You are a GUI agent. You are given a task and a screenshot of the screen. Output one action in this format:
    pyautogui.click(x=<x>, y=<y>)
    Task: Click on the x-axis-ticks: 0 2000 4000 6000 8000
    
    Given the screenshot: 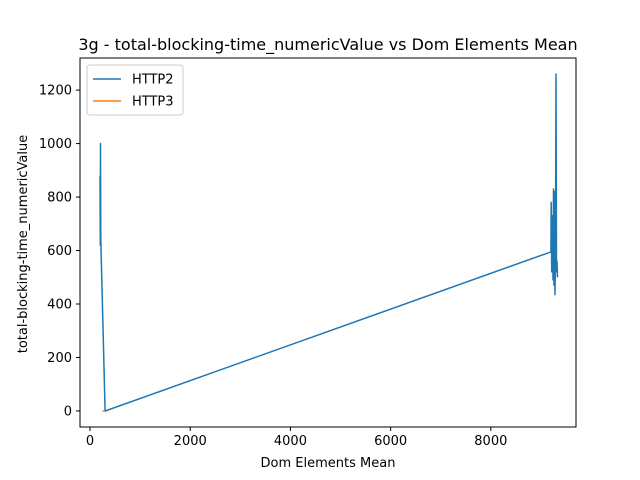 What is the action you would take?
    pyautogui.click(x=296, y=438)
    